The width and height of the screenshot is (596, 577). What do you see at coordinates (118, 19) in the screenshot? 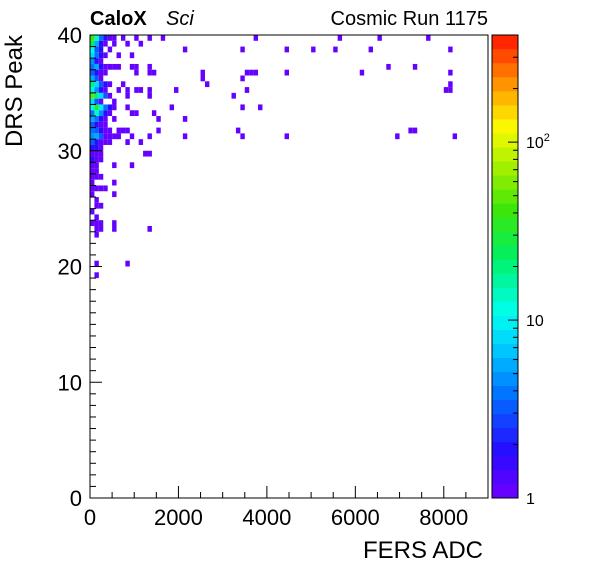
I see `brand-label: CaloX` at bounding box center [118, 19].